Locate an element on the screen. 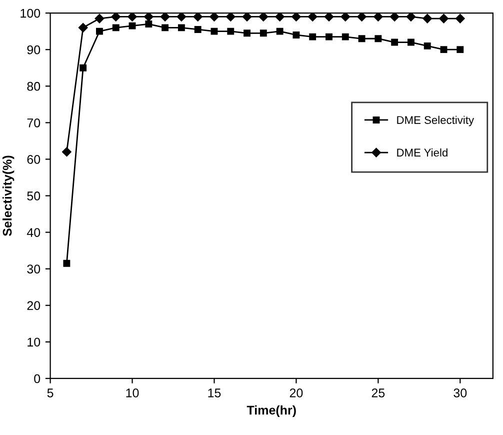 The image size is (503, 435). x-tick-label: 15 is located at coordinates (214, 393).